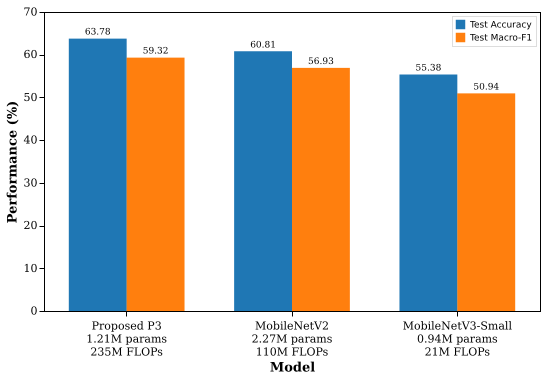  I want to click on x-tick-label: MobileNetV3-Small 0.94M params 21M FLOPs, so click(457, 339).